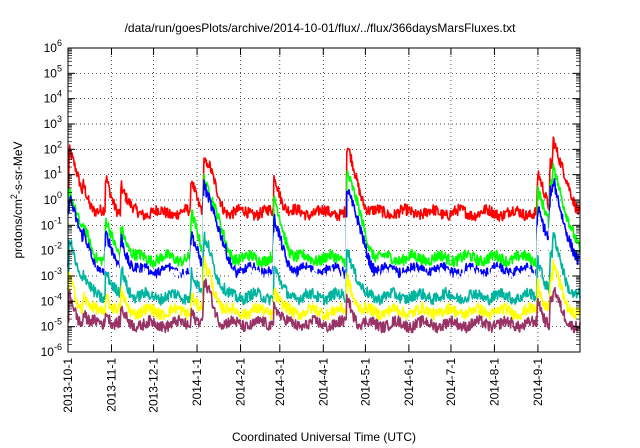 The height and width of the screenshot is (448, 640). Describe the element at coordinates (111, 385) in the screenshot. I see `x-tick-label: 2013-11-1` at that location.